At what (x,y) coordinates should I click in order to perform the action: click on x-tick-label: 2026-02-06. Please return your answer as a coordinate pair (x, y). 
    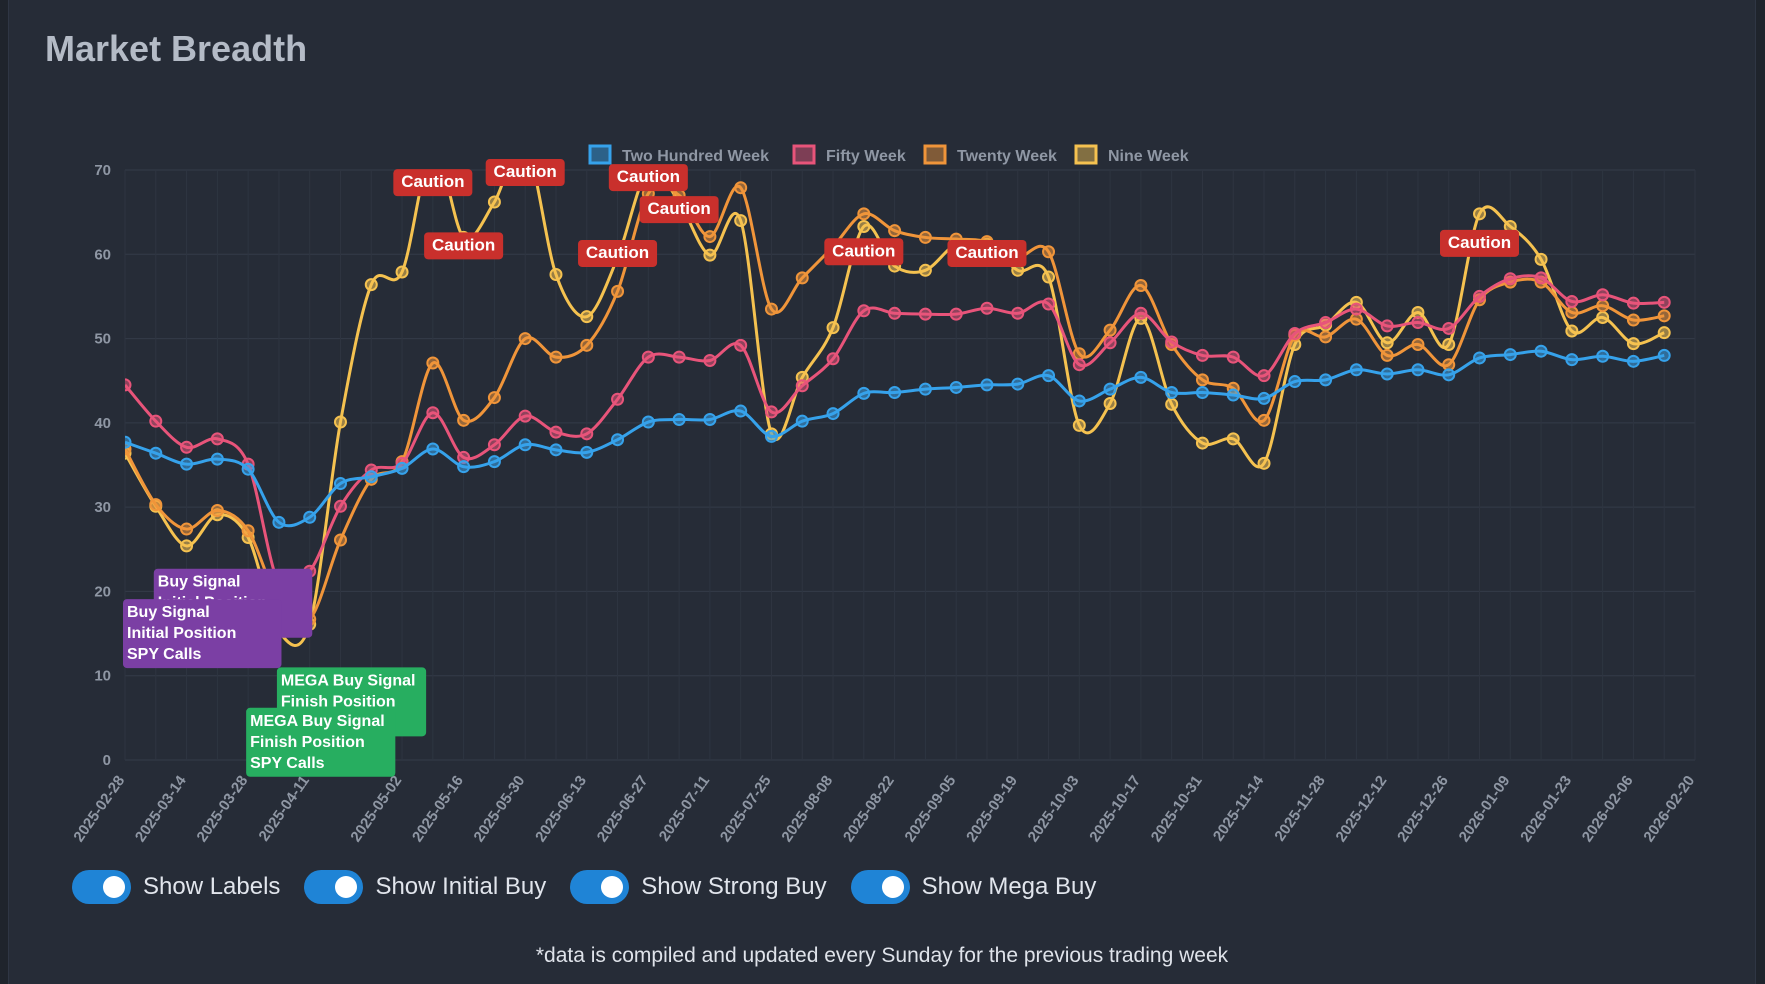
    Looking at the image, I should click on (1608, 809).